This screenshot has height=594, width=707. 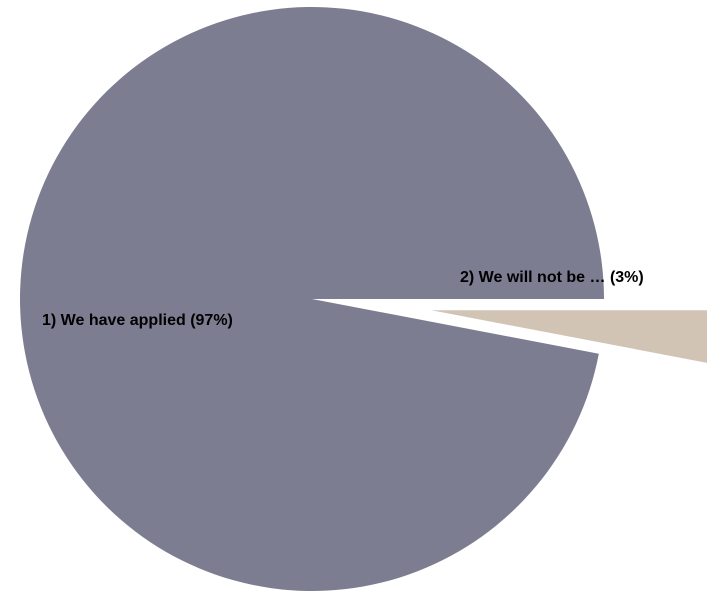 What do you see at coordinates (137, 320) in the screenshot?
I see `slice-label-1: 1) We have applied (97%)` at bounding box center [137, 320].